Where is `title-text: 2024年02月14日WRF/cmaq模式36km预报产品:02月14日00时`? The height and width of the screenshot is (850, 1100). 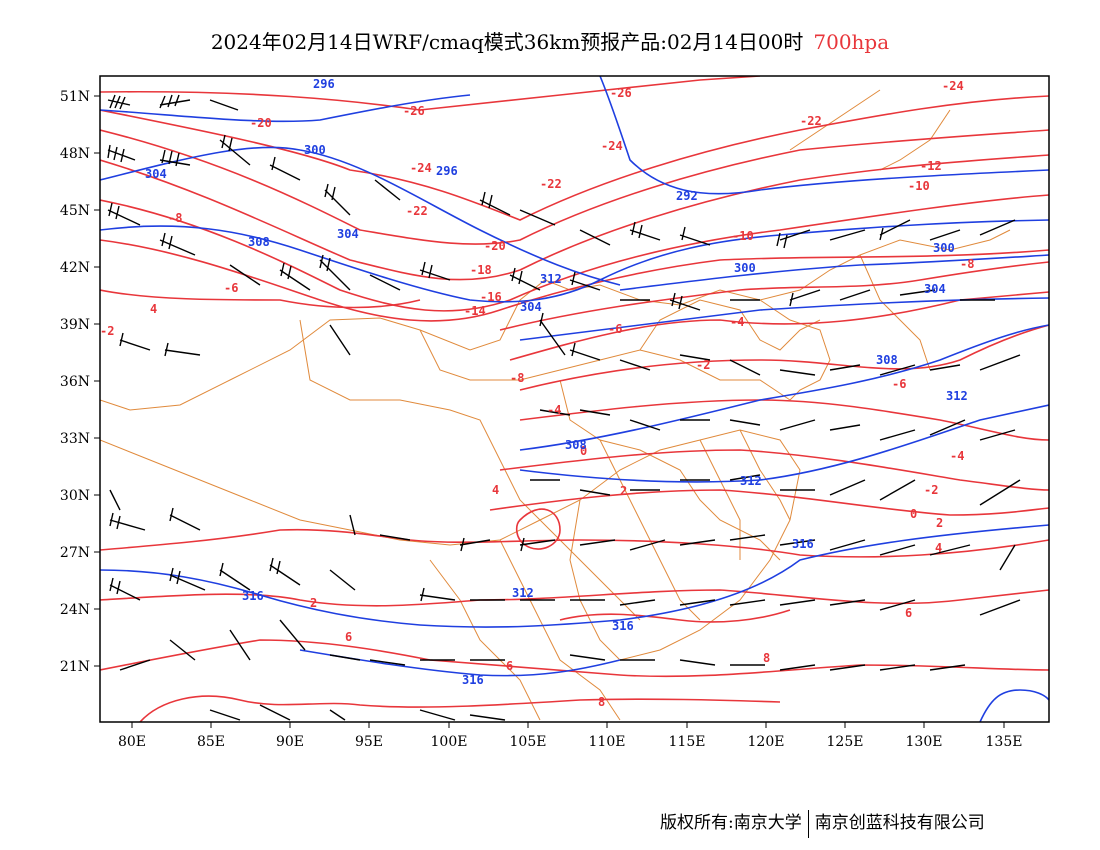
title-text: 2024年02月14日WRF/cmaq模式36km预报产品:02月14日00时 is located at coordinates (507, 42).